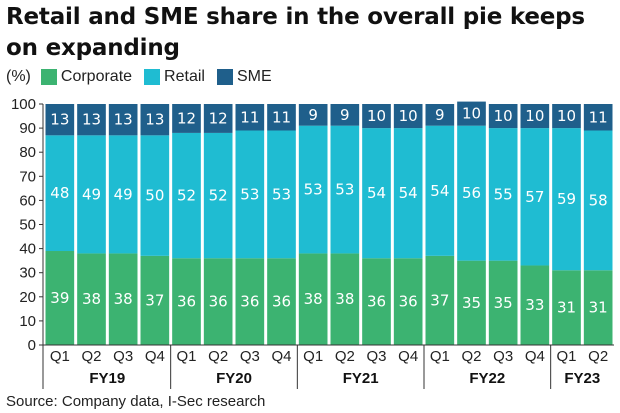 This screenshot has height=413, width=620. Describe the element at coordinates (86, 77) in the screenshot. I see `legend-item-corporate: Corporate` at that location.